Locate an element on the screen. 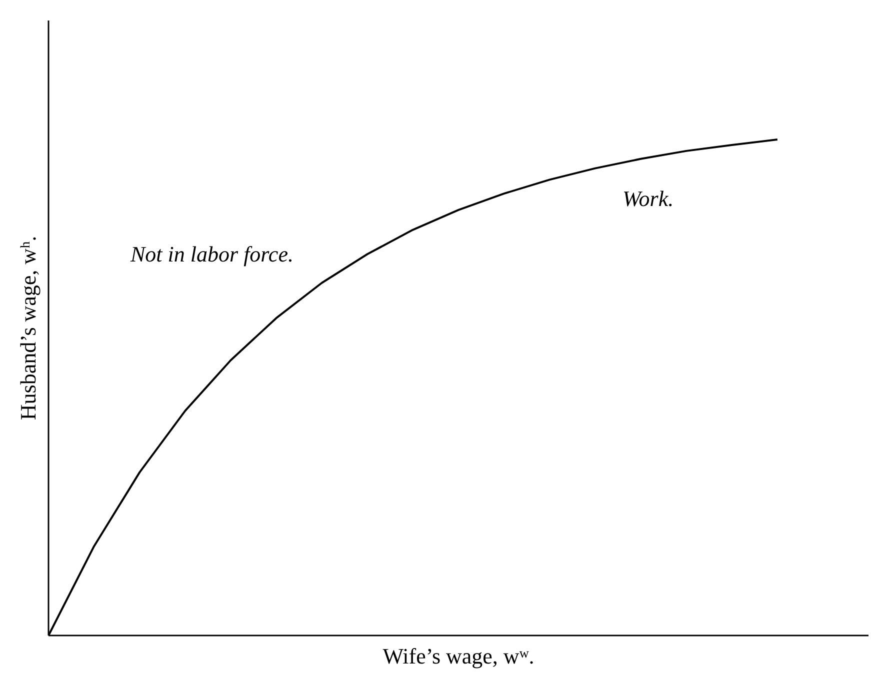 The width and height of the screenshot is (871, 675). annotation: Work. is located at coordinates (648, 199).